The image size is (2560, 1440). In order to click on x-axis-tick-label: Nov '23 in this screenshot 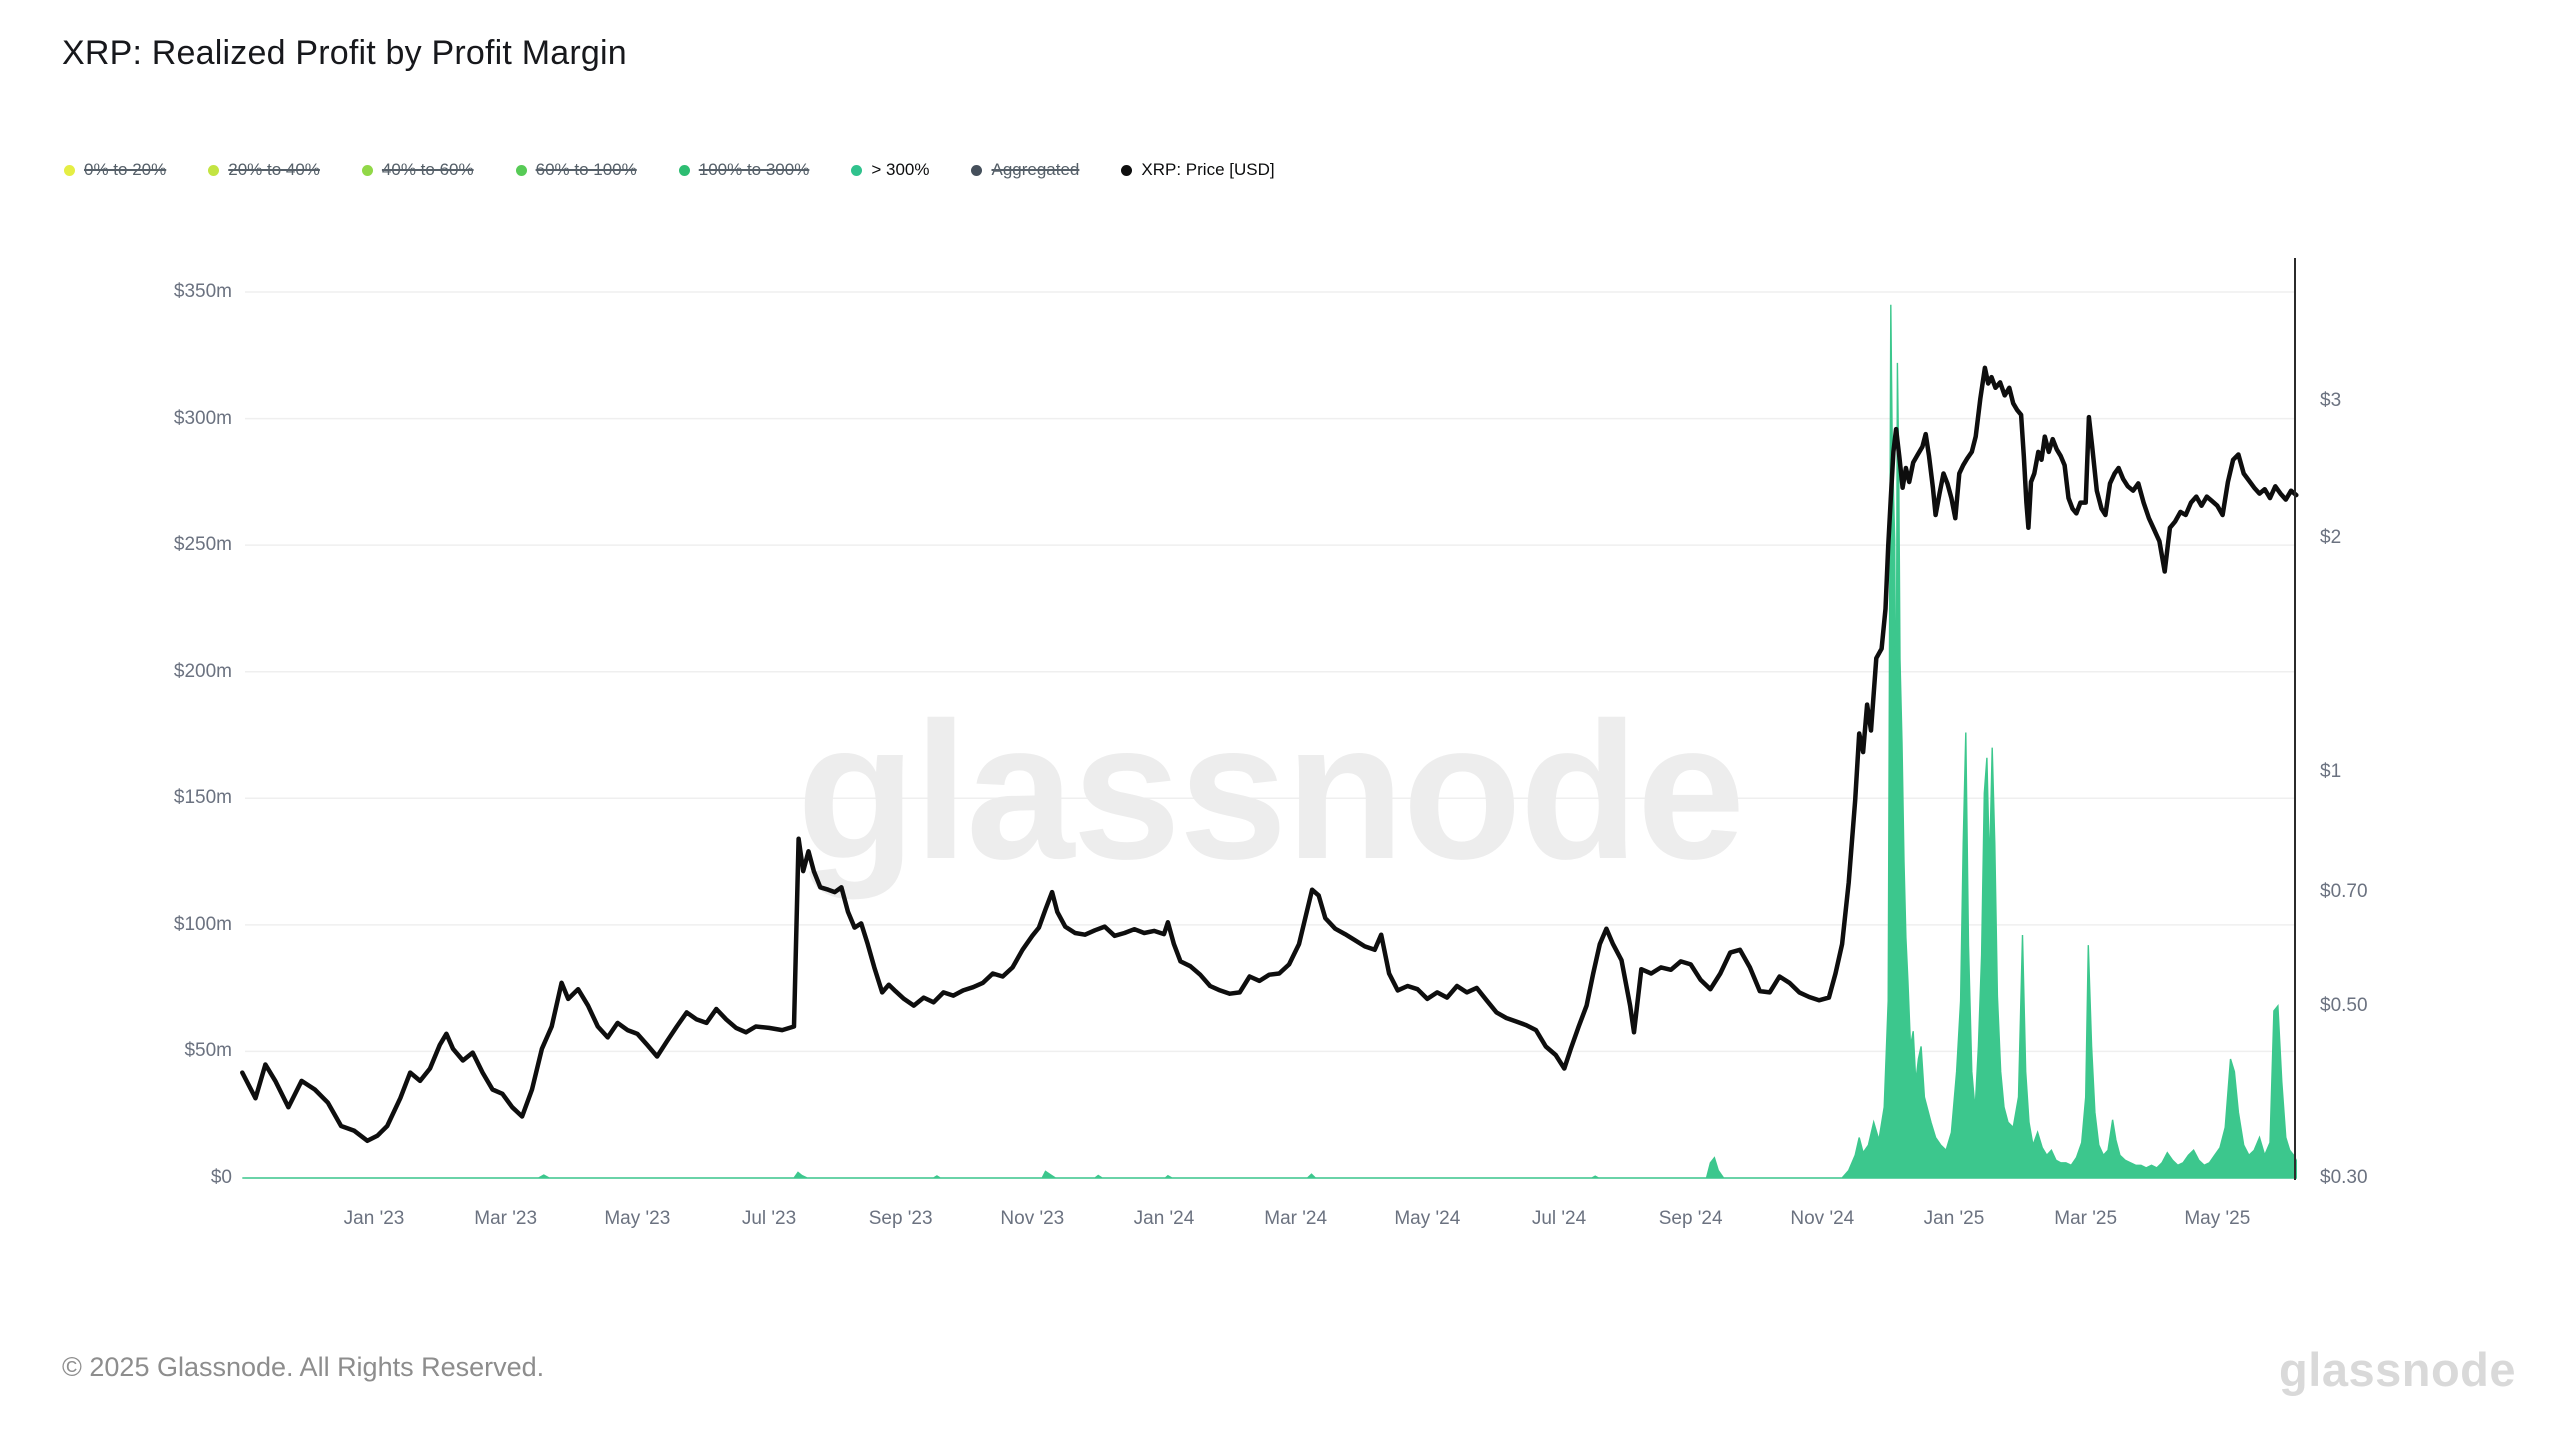, I will do `click(1032, 1218)`.